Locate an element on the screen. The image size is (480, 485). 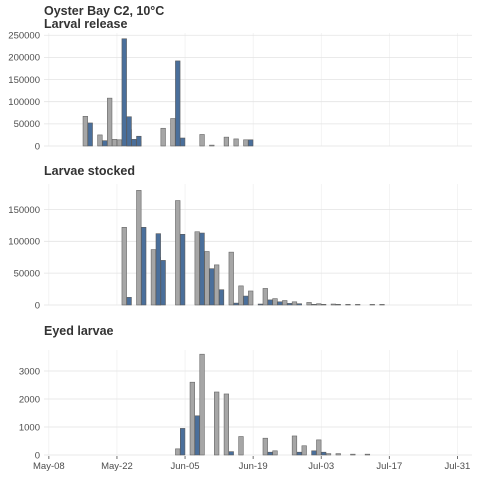
panel-2-title: Larvae stocked is located at coordinates (89, 171).